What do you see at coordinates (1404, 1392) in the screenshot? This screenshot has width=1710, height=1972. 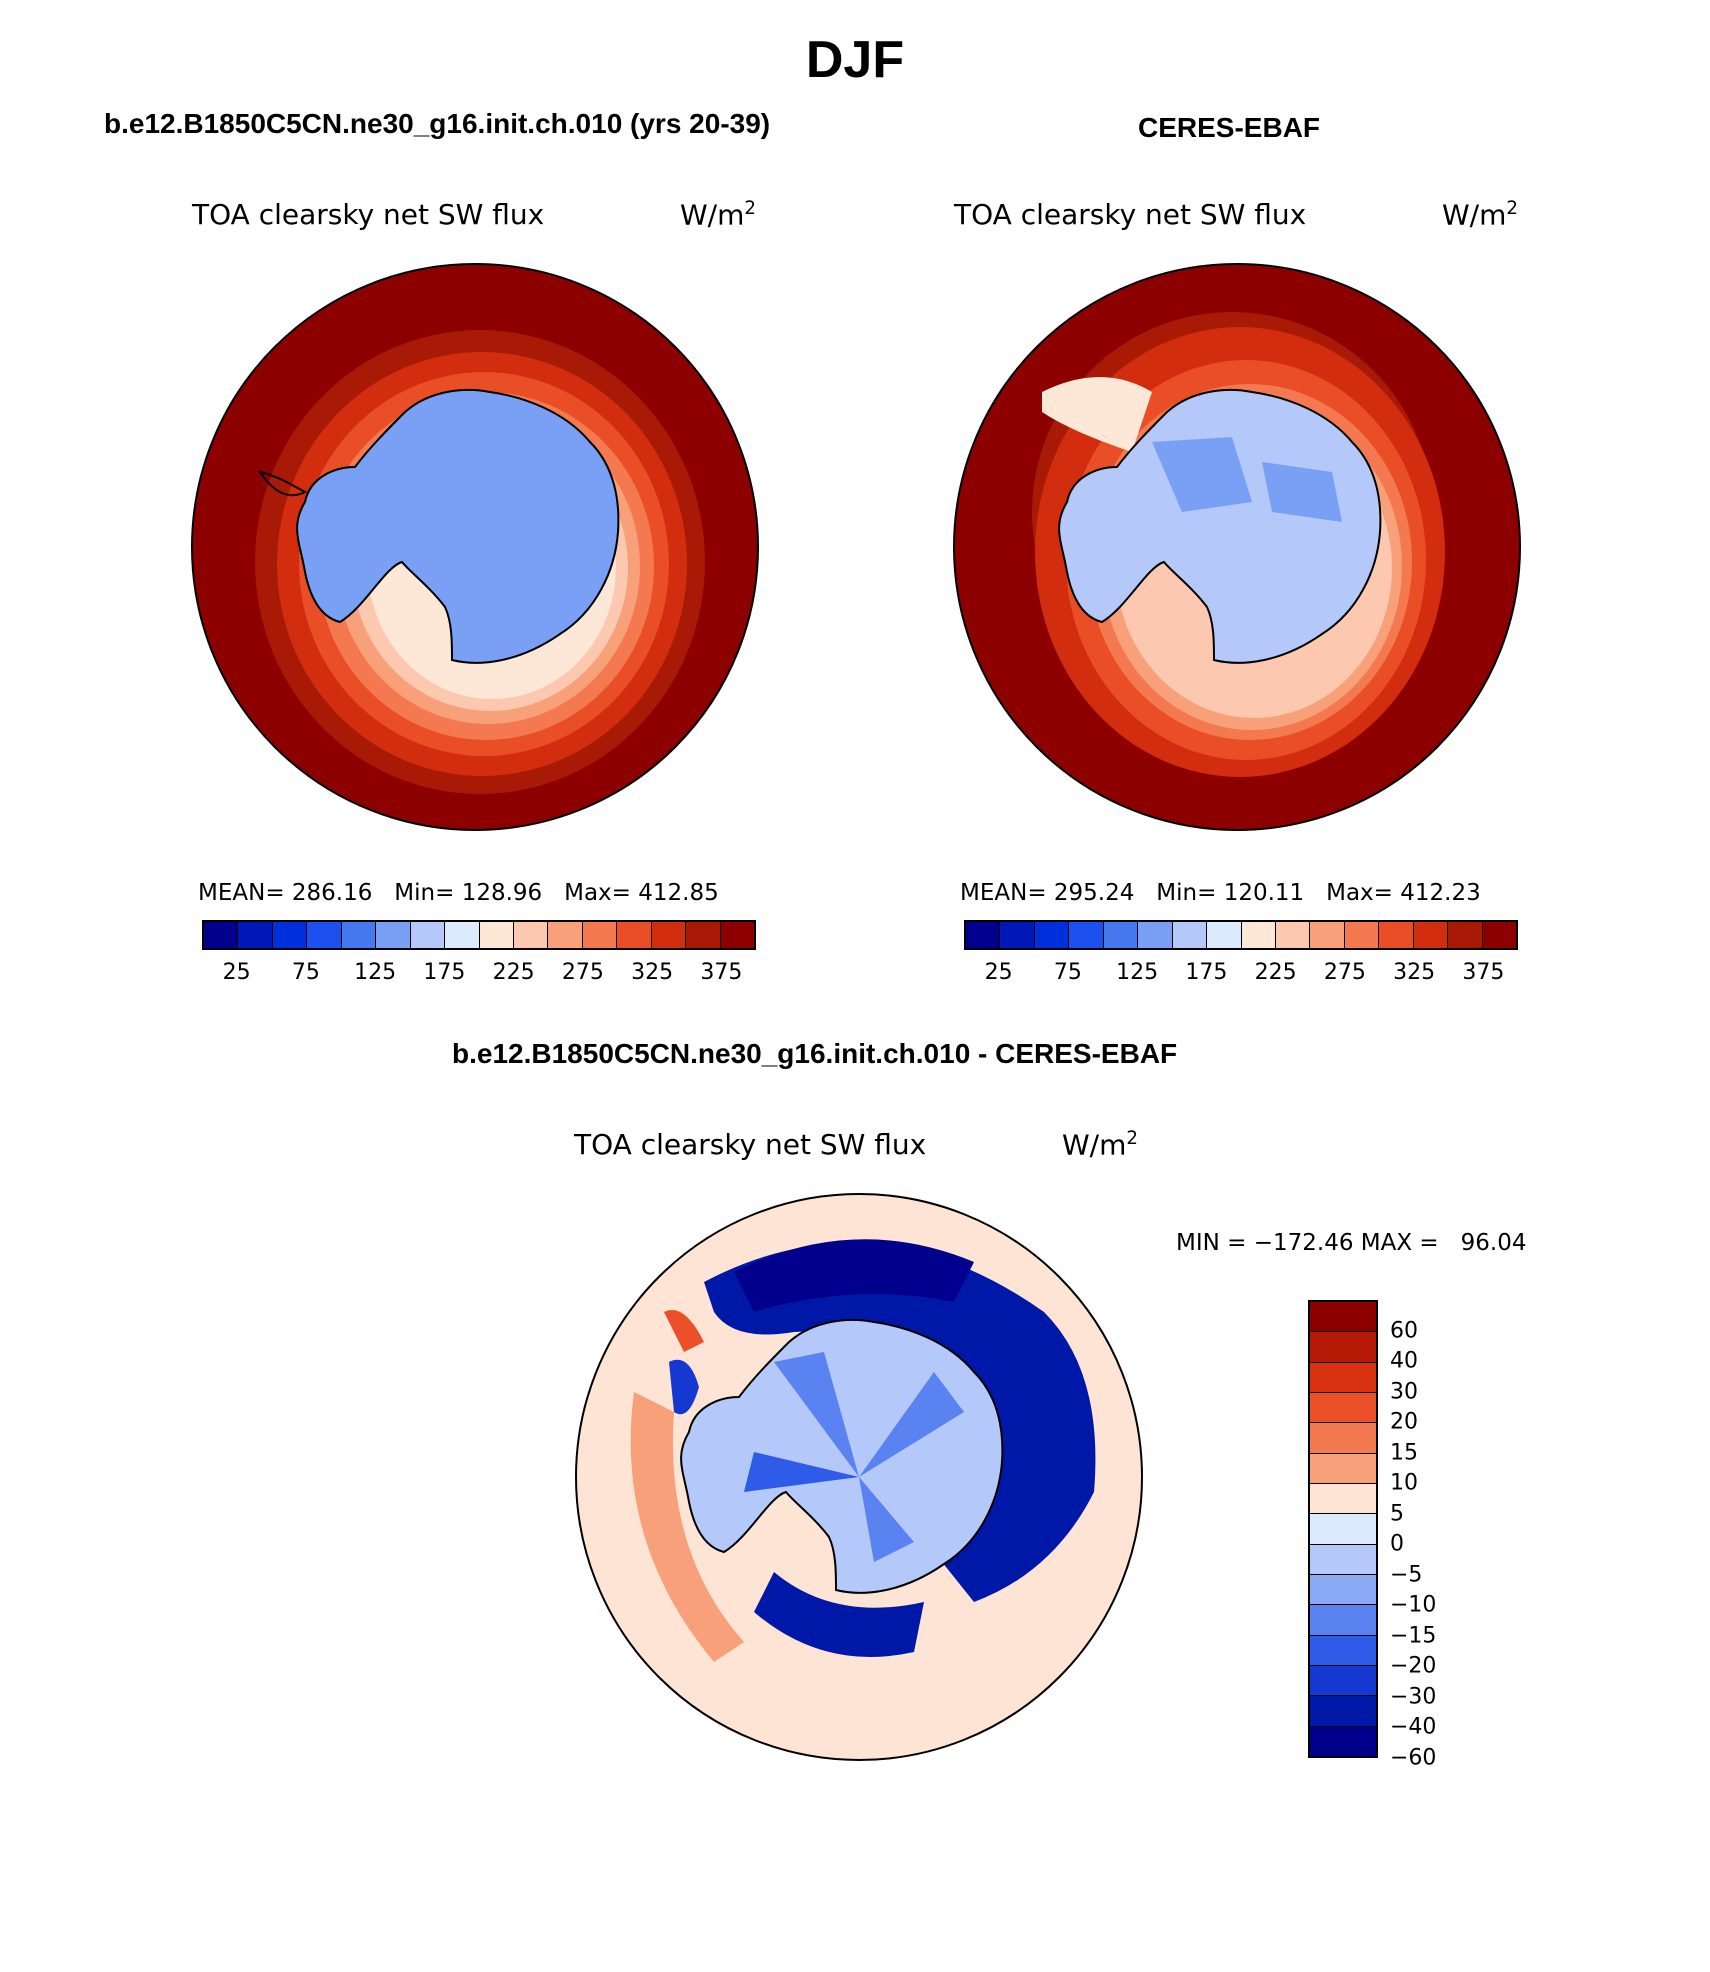 I see `diff-colorbar-tick-label: 30` at bounding box center [1404, 1392].